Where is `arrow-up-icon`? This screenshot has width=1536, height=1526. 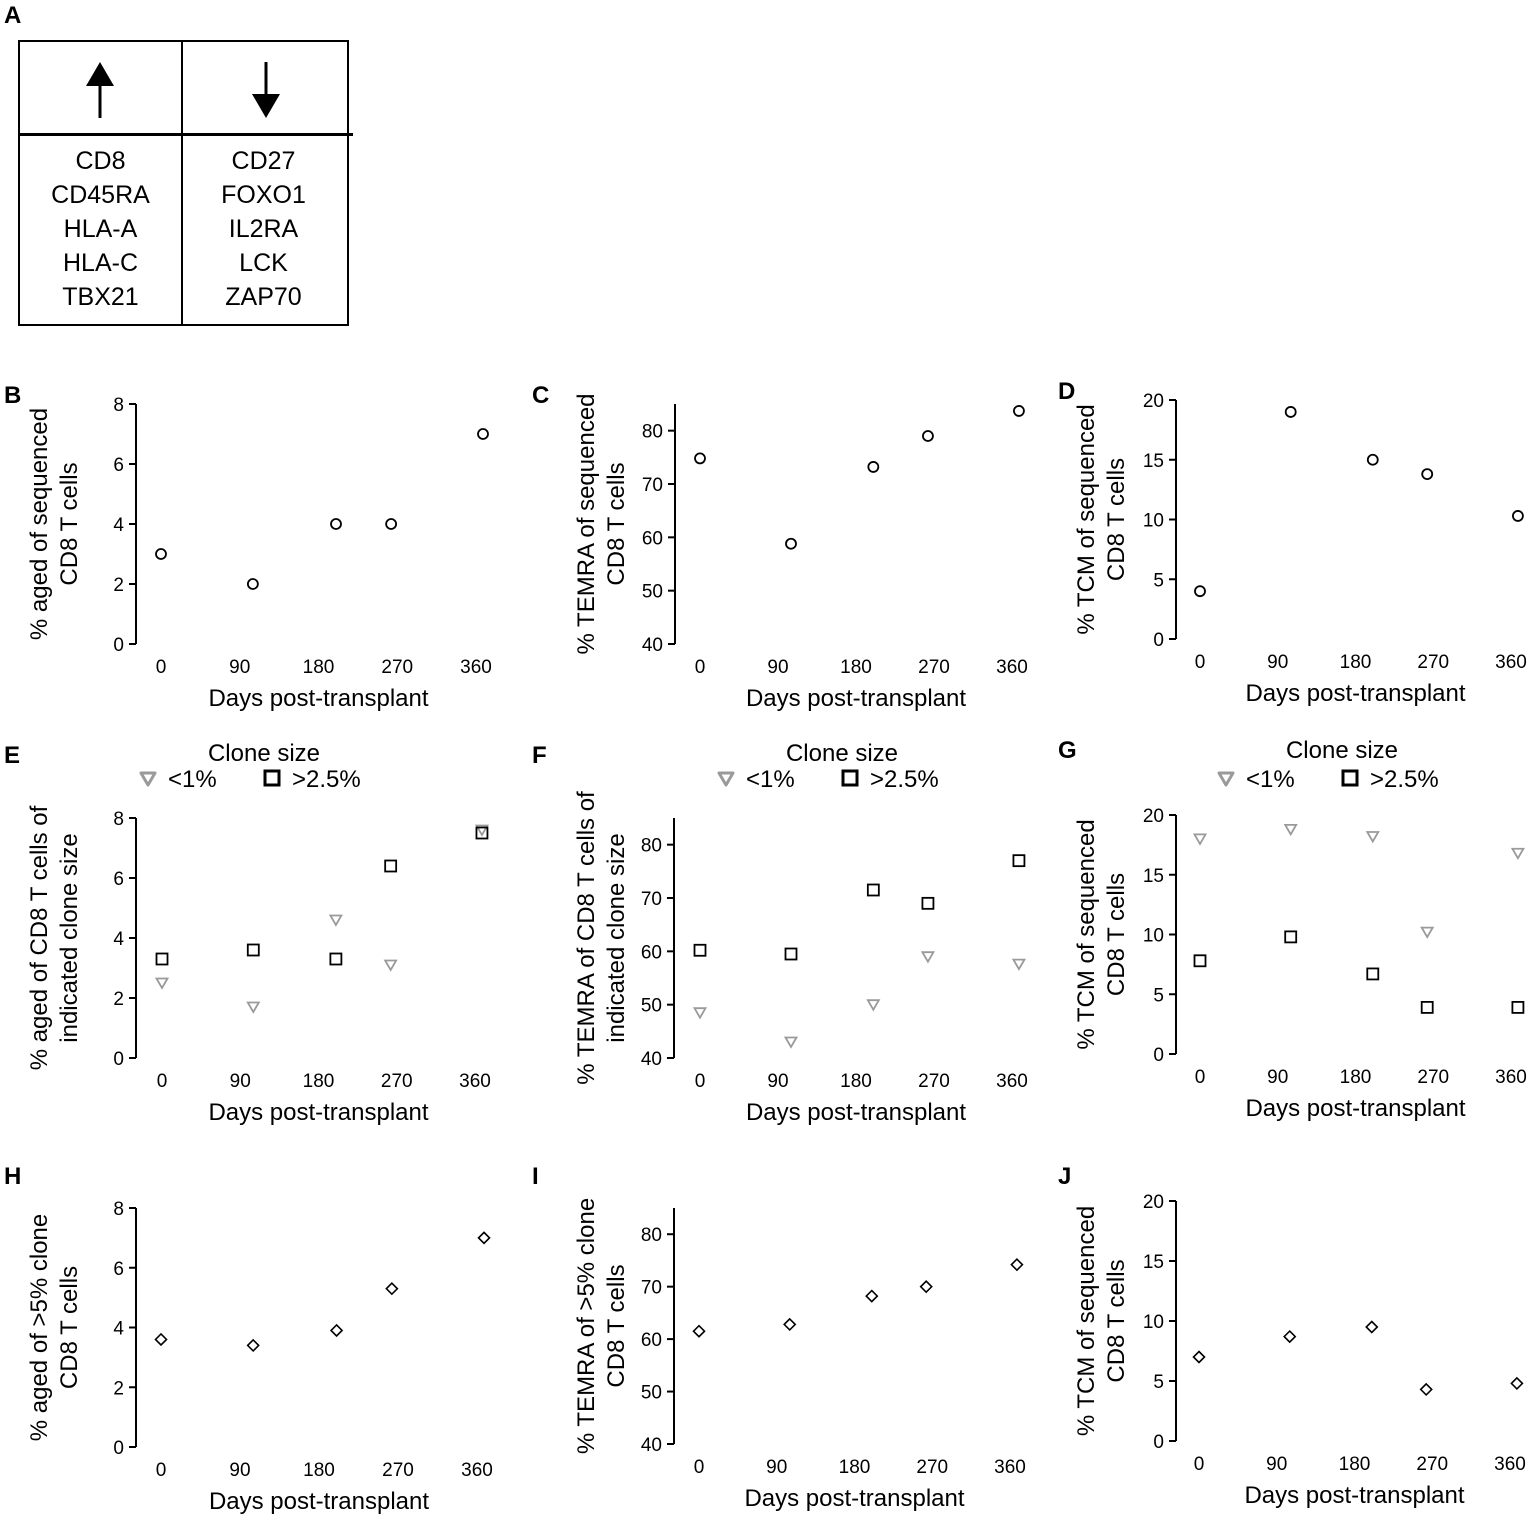 arrow-up-icon is located at coordinates (100, 90).